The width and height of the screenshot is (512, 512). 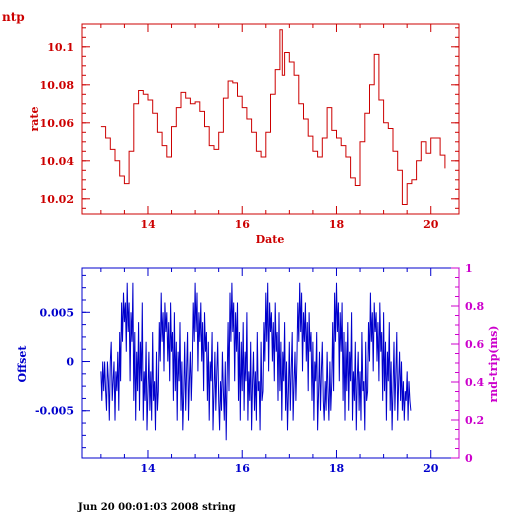 I want to click on y-tick-label: 10.06, so click(x=57, y=123).